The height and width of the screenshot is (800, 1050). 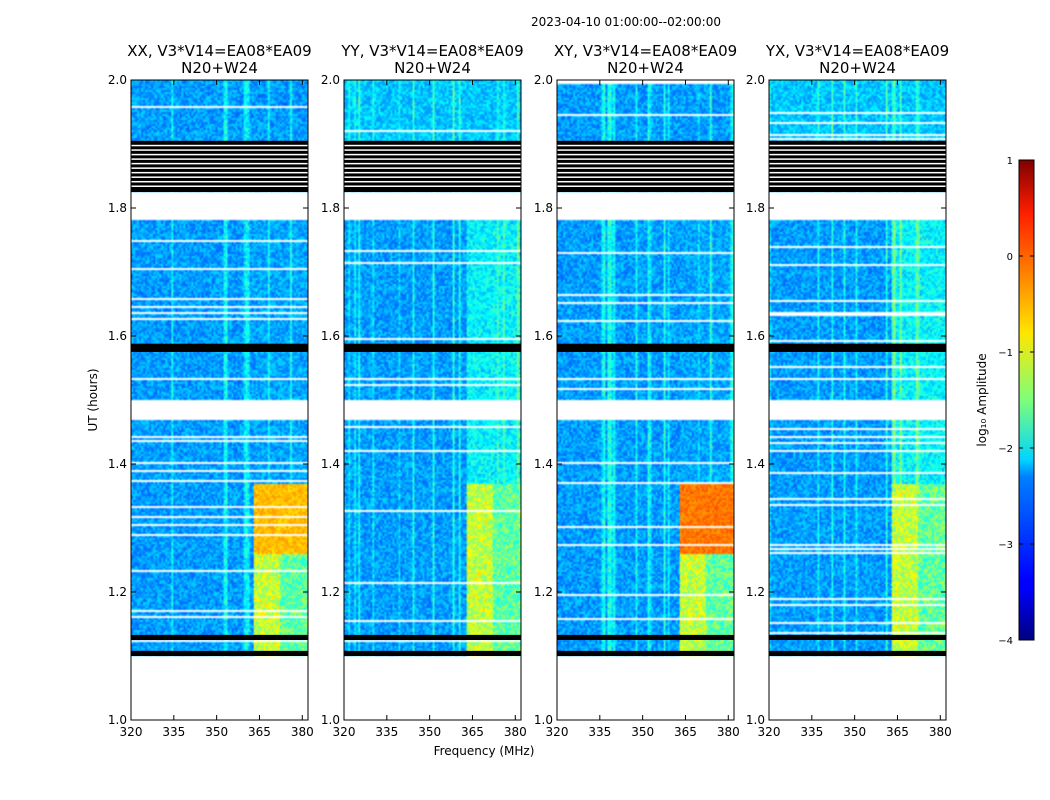 What do you see at coordinates (1026, 400) in the screenshot?
I see `colorbar-gradient` at bounding box center [1026, 400].